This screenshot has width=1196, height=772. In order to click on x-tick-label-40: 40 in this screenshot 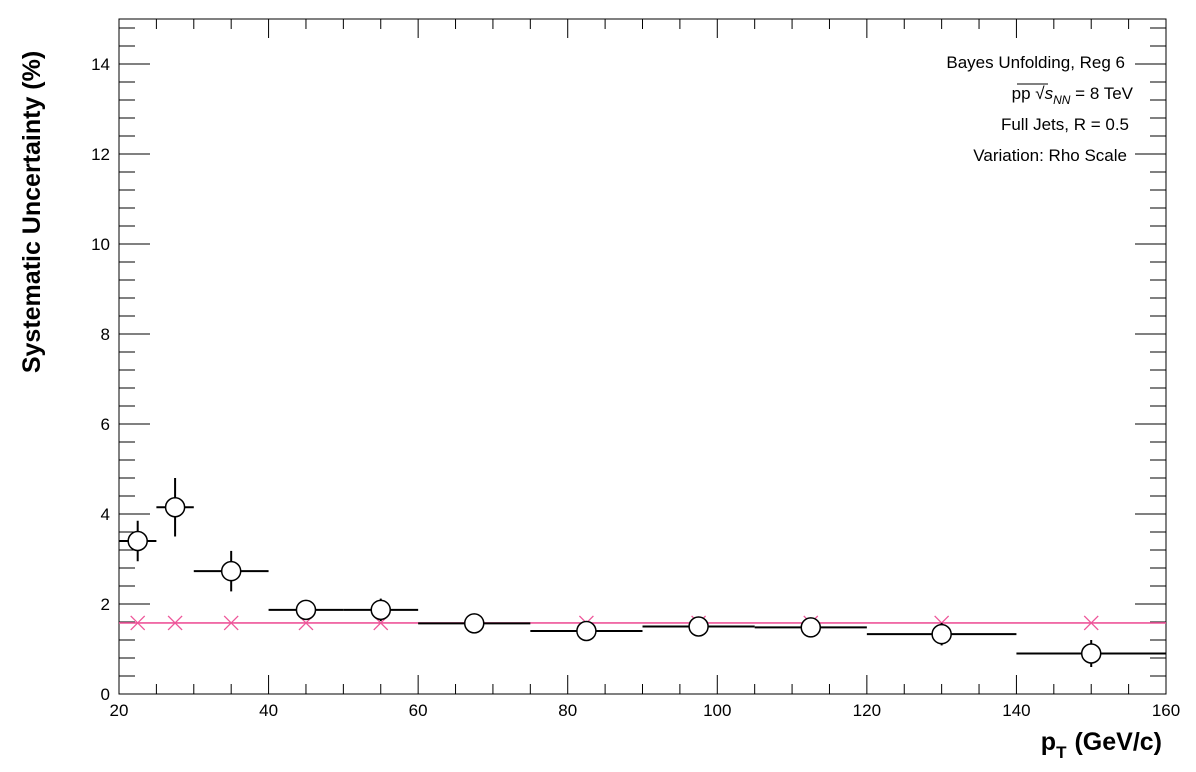, I will do `click(268, 710)`.